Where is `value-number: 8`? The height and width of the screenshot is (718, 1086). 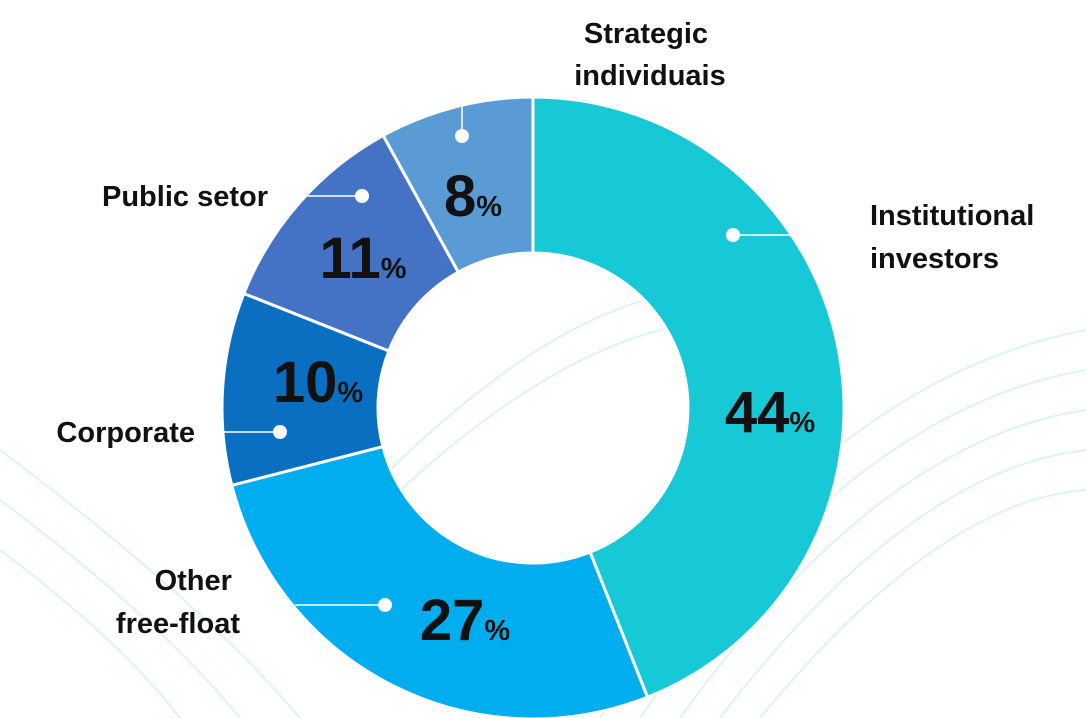
value-number: 8 is located at coordinates (460, 196).